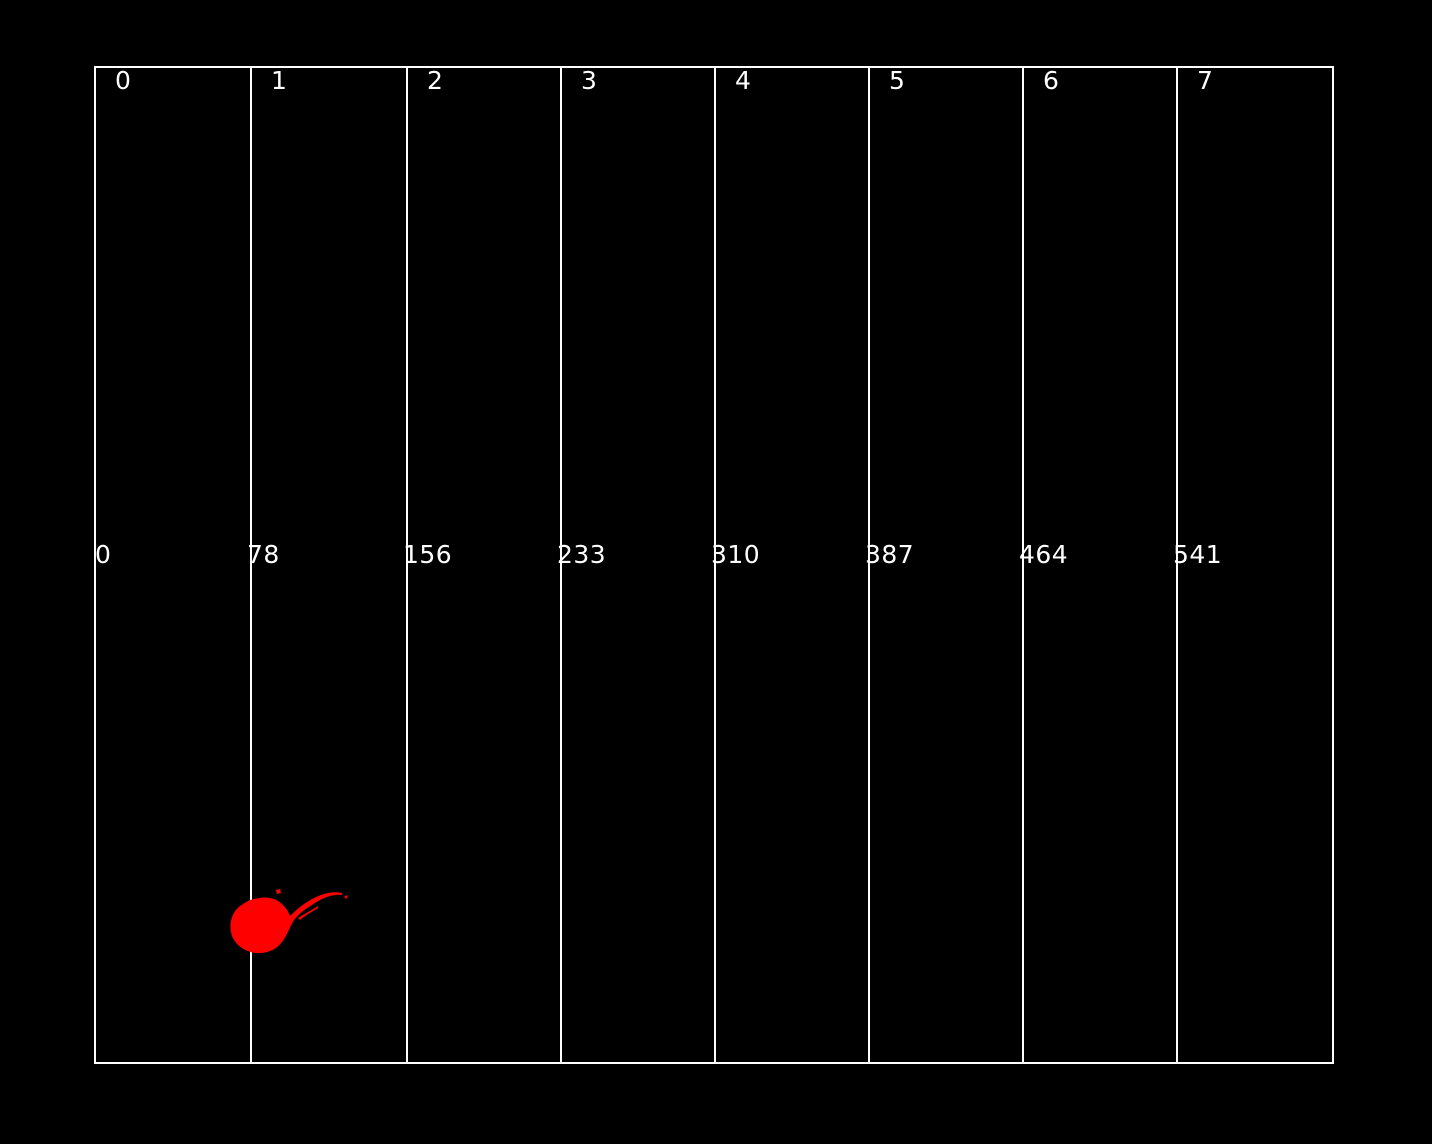  What do you see at coordinates (428, 554) in the screenshot?
I see `column-offset-label: 156` at bounding box center [428, 554].